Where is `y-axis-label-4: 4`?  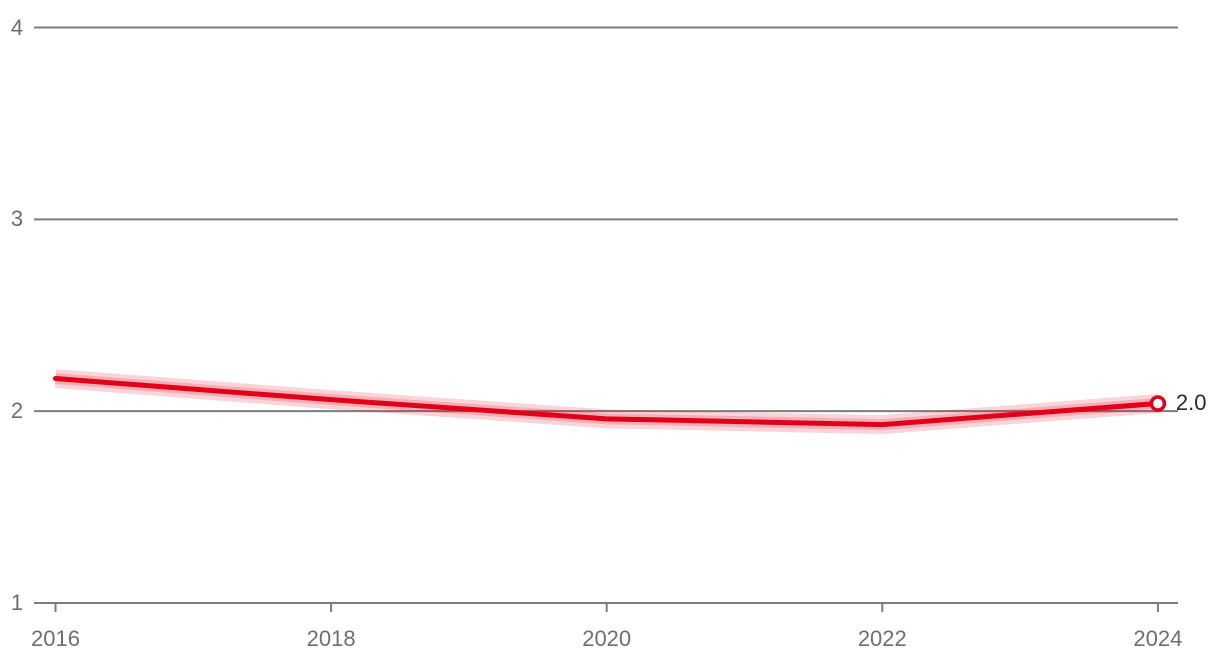
y-axis-label-4: 4 is located at coordinates (17, 27).